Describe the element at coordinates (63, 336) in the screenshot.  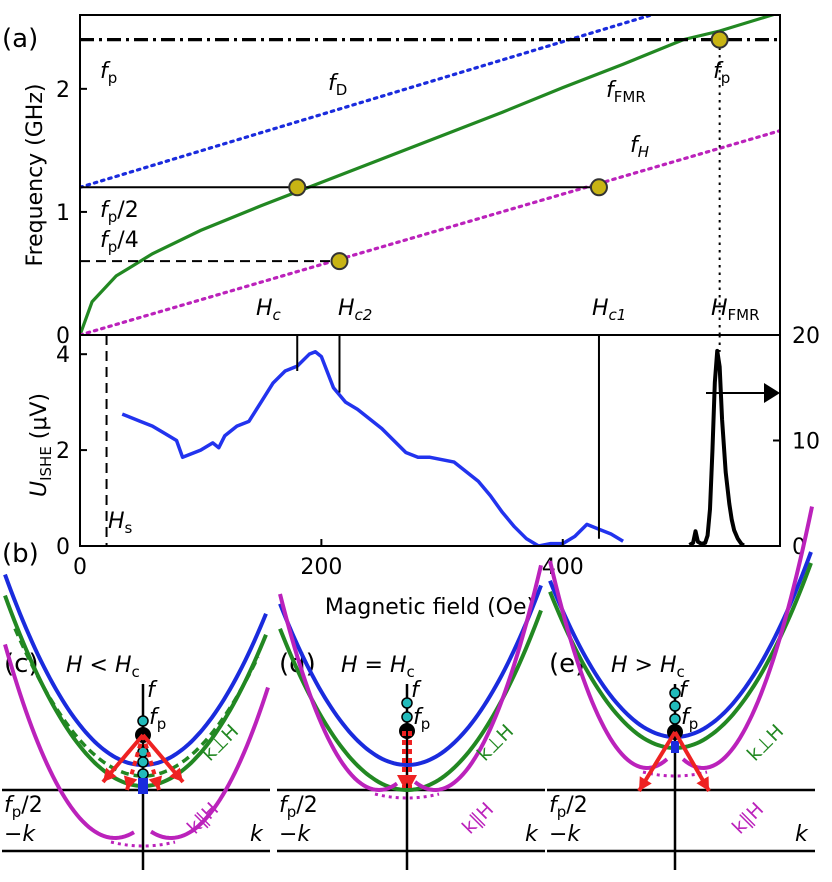
I see `a-y-tick-label: 0` at that location.